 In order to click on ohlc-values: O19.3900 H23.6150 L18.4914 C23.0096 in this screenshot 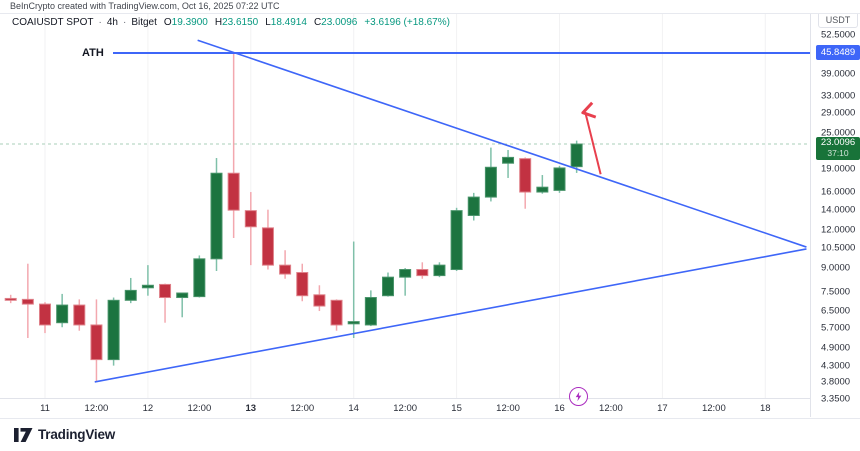, I will do `click(260, 22)`.